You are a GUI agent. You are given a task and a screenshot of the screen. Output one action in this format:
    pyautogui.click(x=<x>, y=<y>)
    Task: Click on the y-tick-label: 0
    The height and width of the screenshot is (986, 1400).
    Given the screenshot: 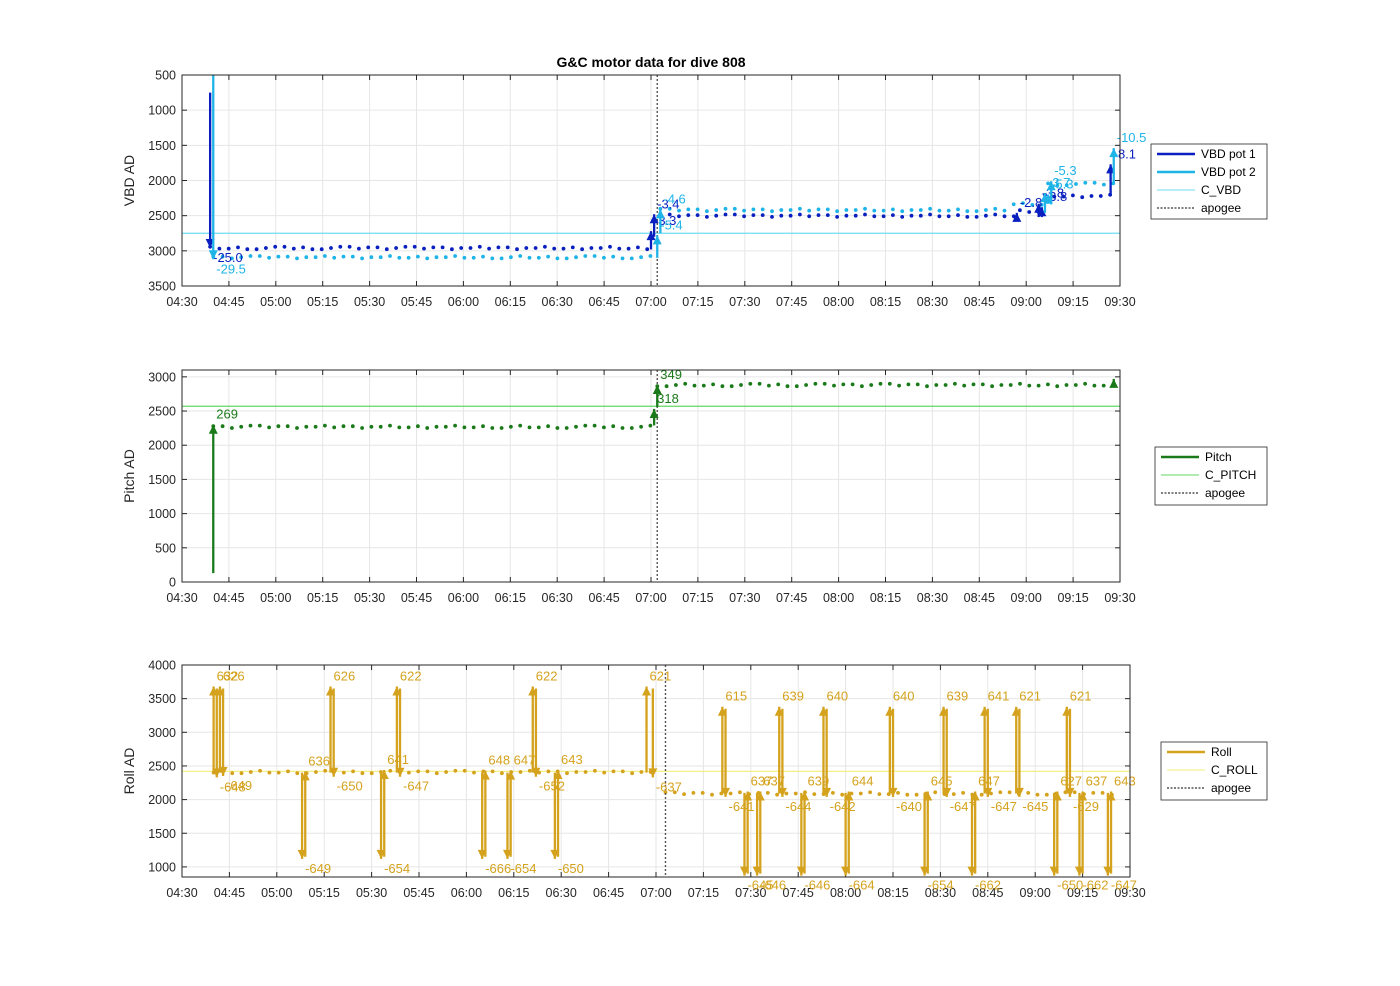 What is the action you would take?
    pyautogui.click(x=172, y=583)
    